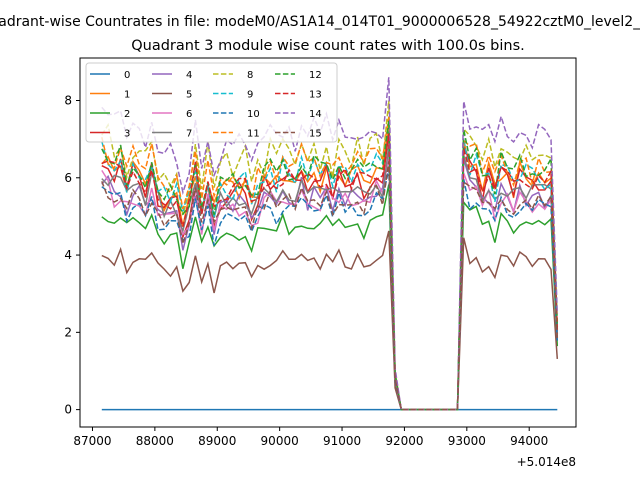 The width and height of the screenshot is (640, 480). Describe the element at coordinates (546, 462) in the screenshot. I see `x-offset-label: +5.014e8` at that location.